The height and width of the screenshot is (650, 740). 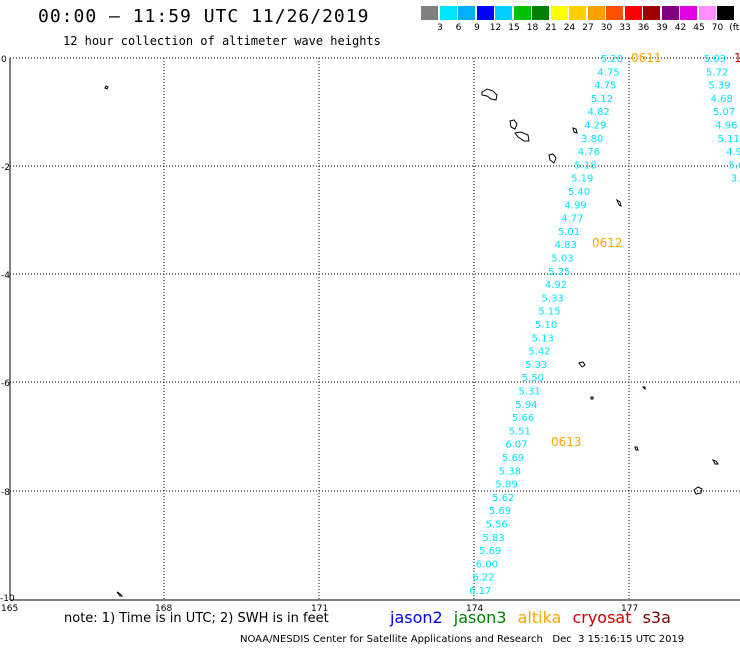 What do you see at coordinates (579, 192) in the screenshot?
I see `swh-value: 5.40` at bounding box center [579, 192].